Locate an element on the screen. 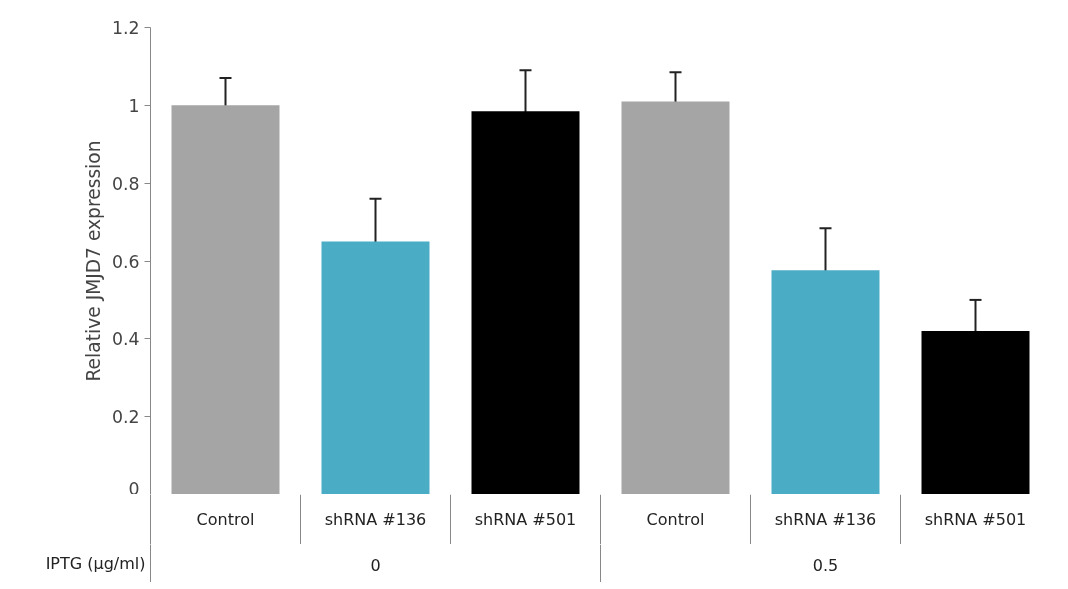 This screenshot has width=1068, height=589. text: 0.5 is located at coordinates (825, 566).